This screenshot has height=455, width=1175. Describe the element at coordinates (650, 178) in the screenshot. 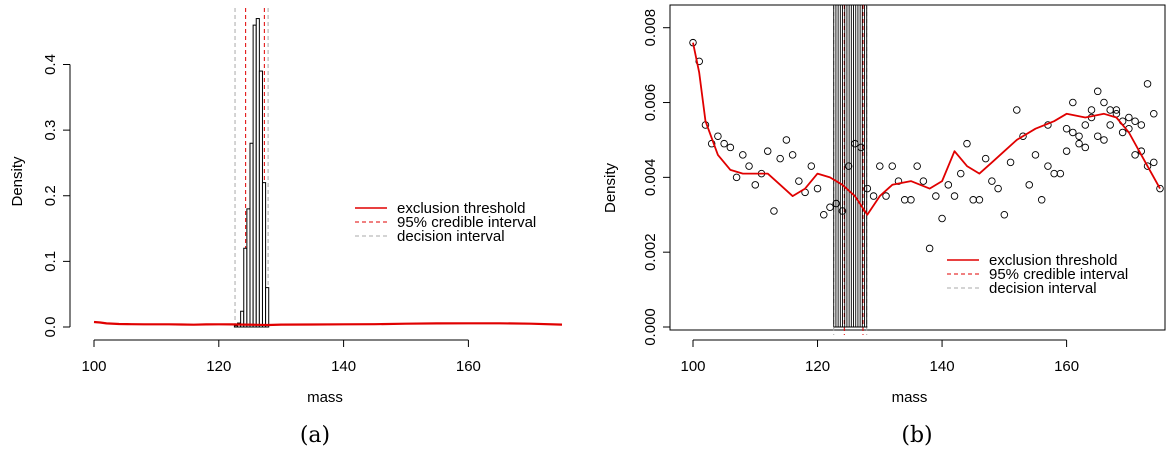

I see `y-tick-label: 0.004` at that location.